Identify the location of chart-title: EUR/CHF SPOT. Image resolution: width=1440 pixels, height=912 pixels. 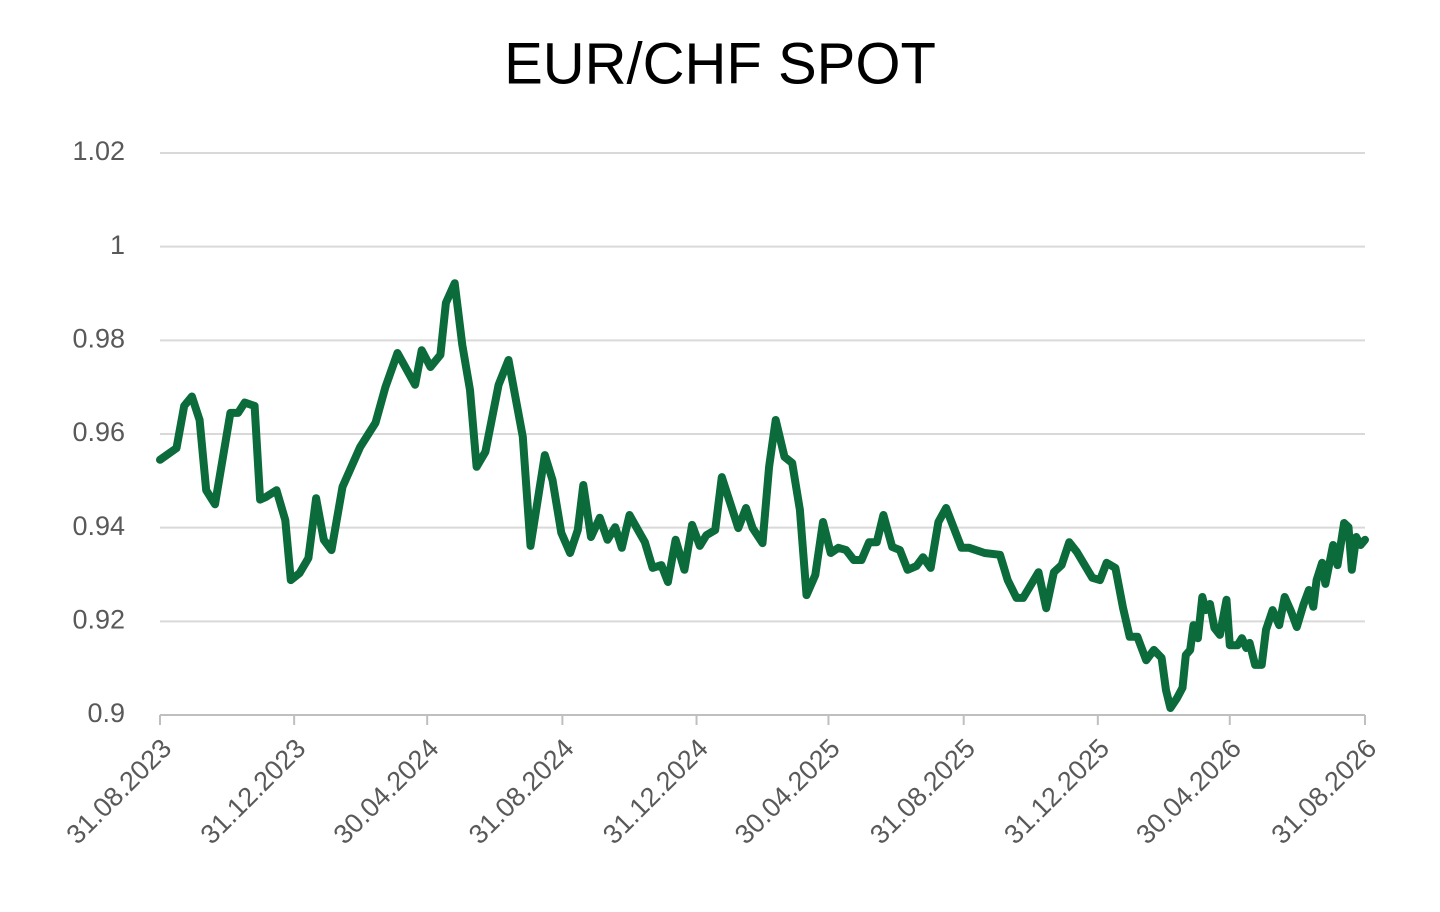
(720, 63).